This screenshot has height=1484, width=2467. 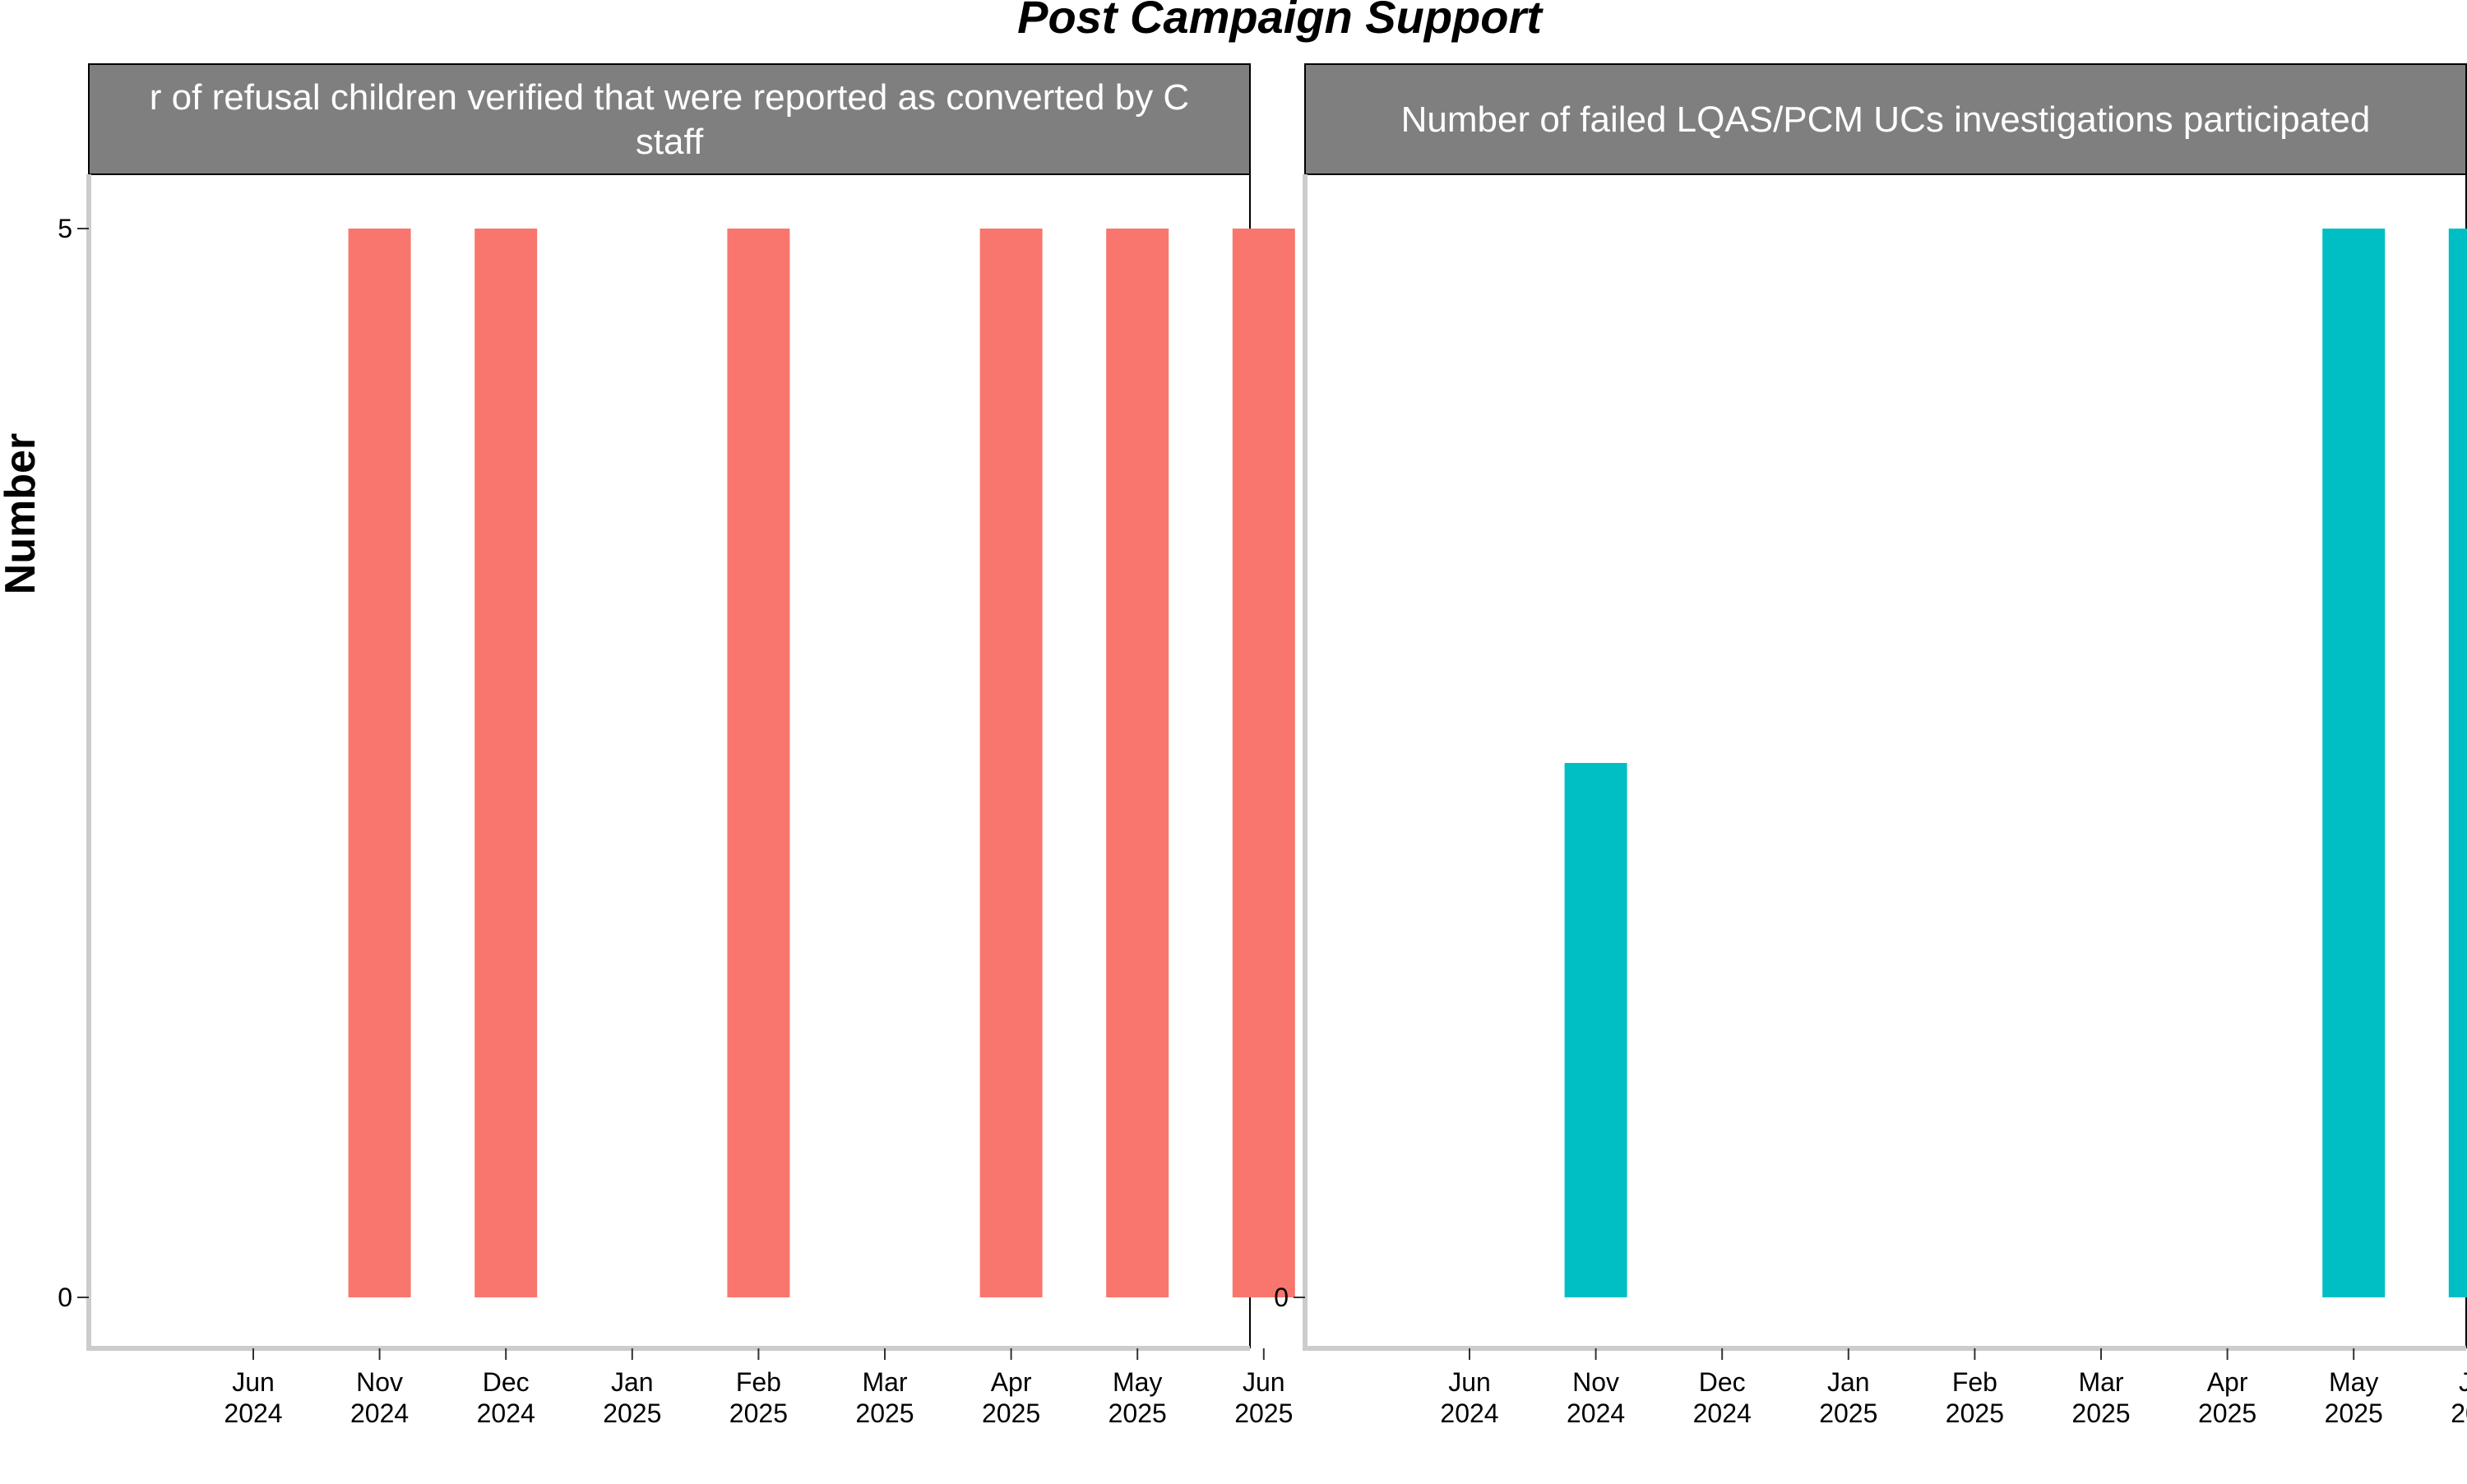 I want to click on y-axis-label: Number, so click(x=22, y=513).